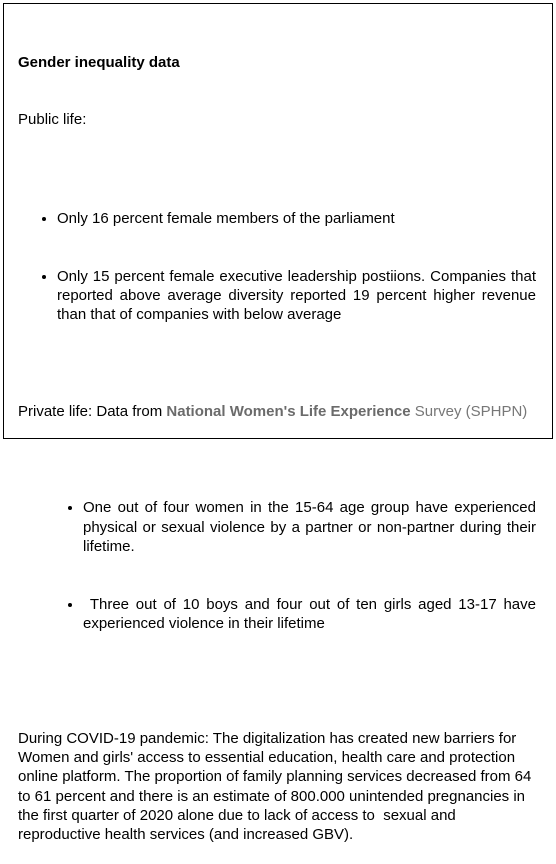  I want to click on source-name: National Women's Life Experience, so click(288, 411).